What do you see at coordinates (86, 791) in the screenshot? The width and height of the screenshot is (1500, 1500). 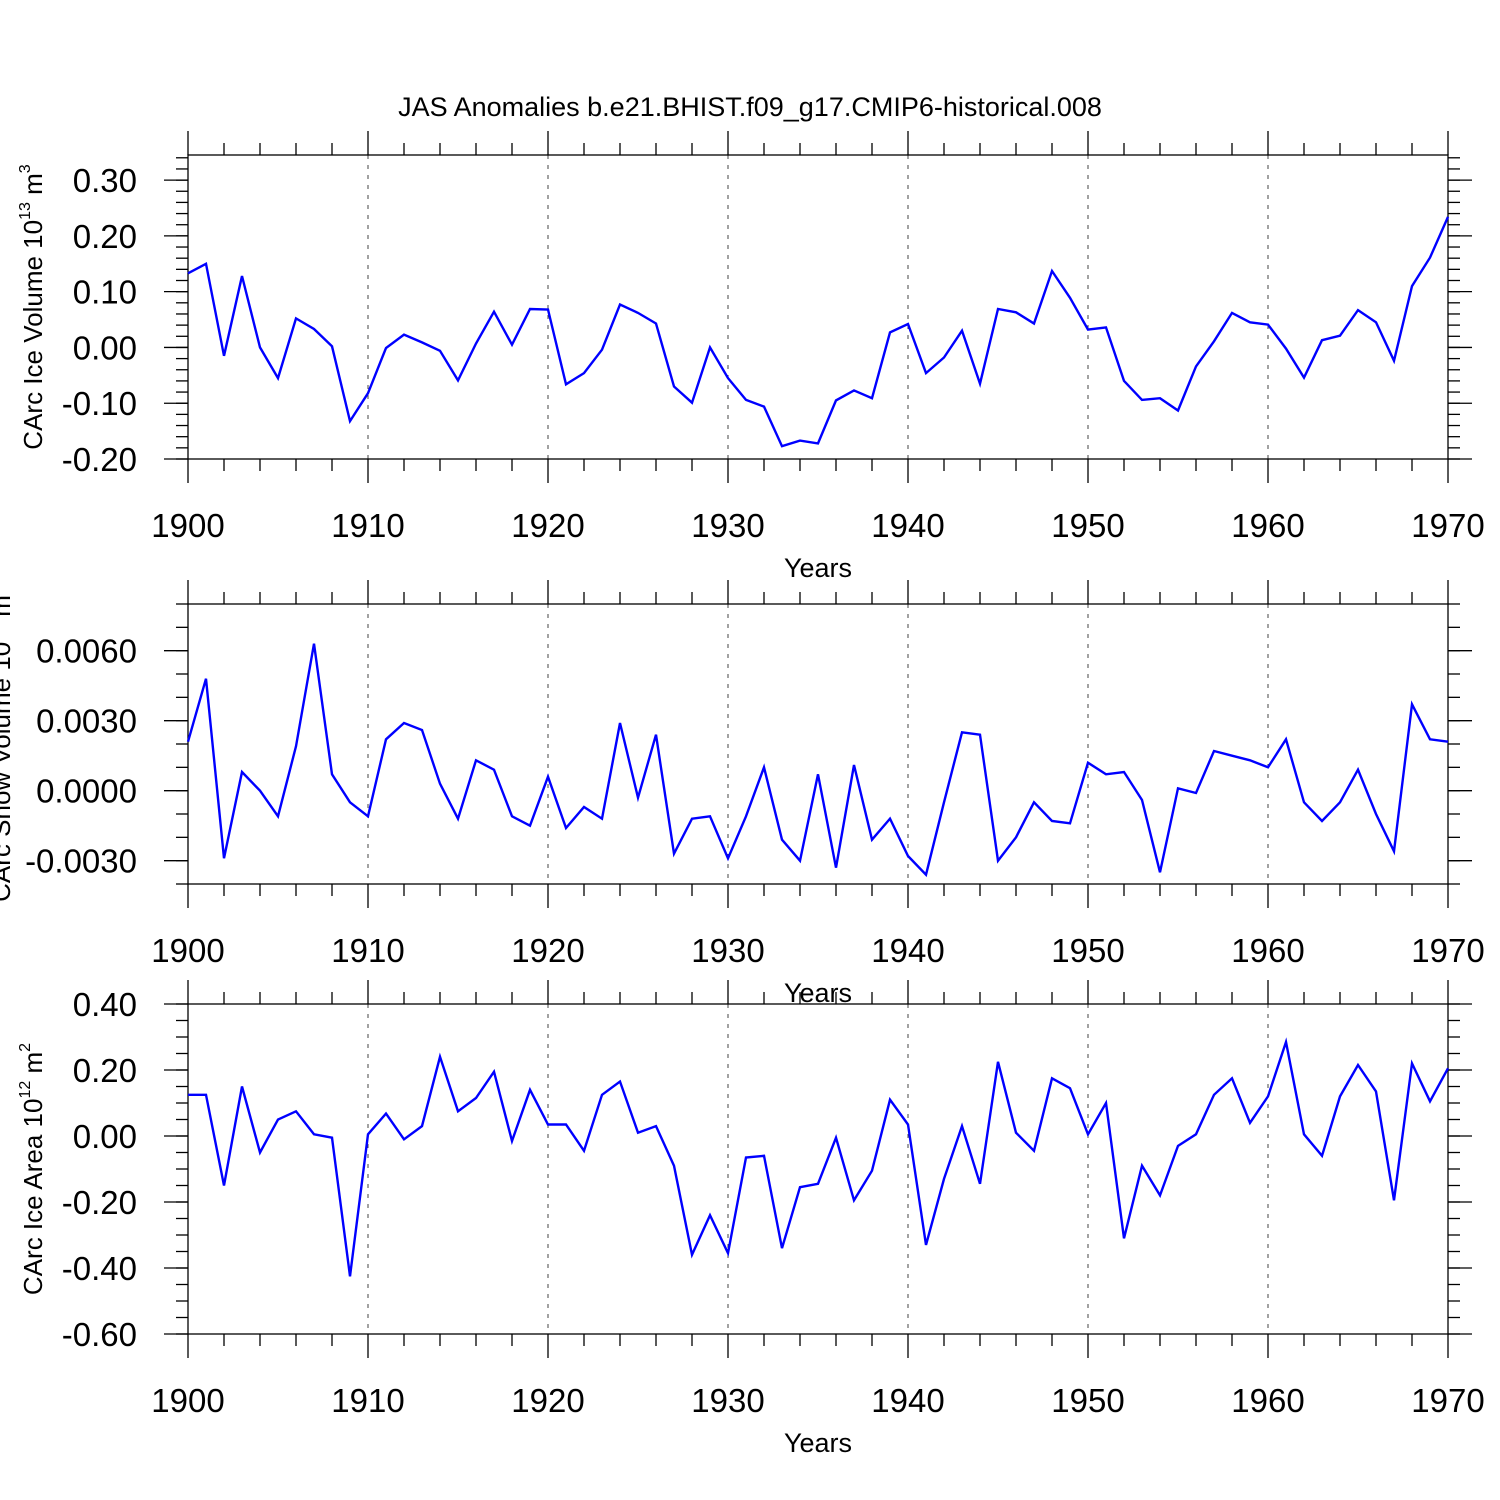 I see `y-tick-label: 0.0000` at bounding box center [86, 791].